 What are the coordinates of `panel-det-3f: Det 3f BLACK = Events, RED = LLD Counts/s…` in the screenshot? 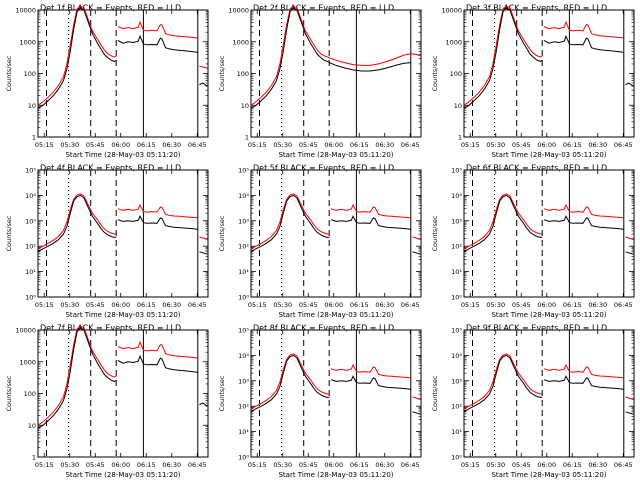 It's located at (533, 81).